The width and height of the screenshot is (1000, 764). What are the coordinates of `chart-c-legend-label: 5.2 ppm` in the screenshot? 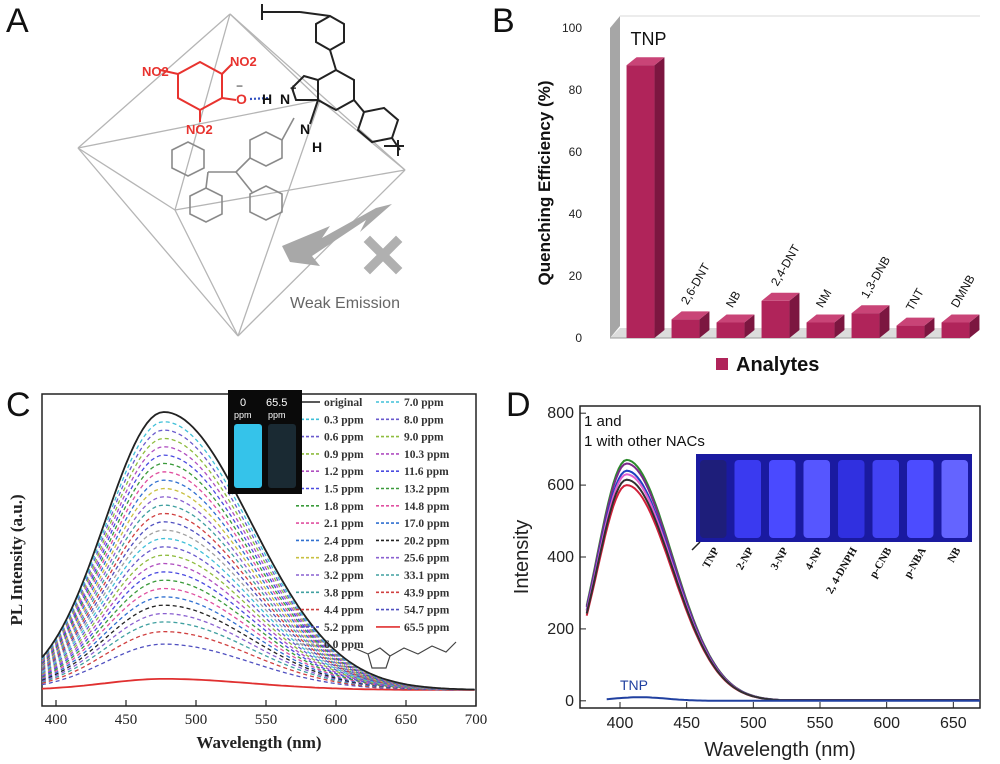 It's located at (344, 628).